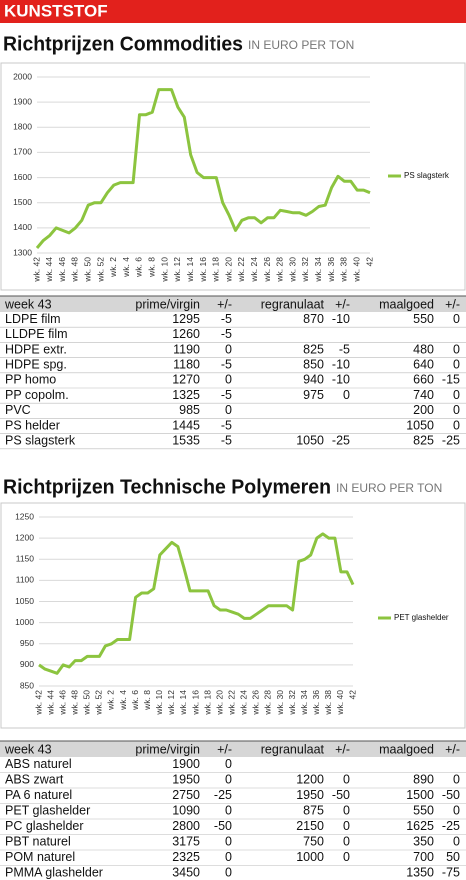 This screenshot has width=466, height=880. What do you see at coordinates (27, 643) in the screenshot?
I see `y-tick-label: 950` at bounding box center [27, 643].